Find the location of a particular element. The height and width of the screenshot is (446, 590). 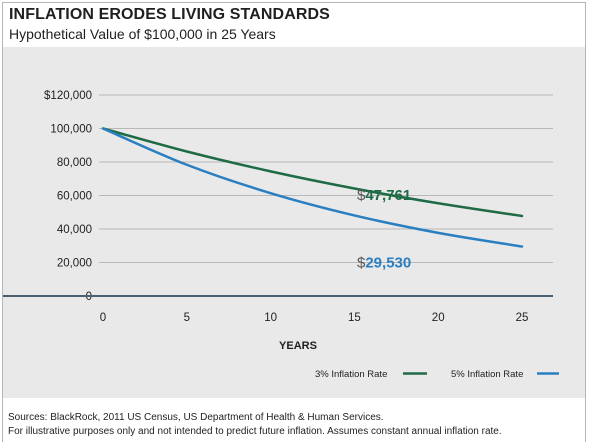

y-tick-label: 100,000 is located at coordinates (71, 130).